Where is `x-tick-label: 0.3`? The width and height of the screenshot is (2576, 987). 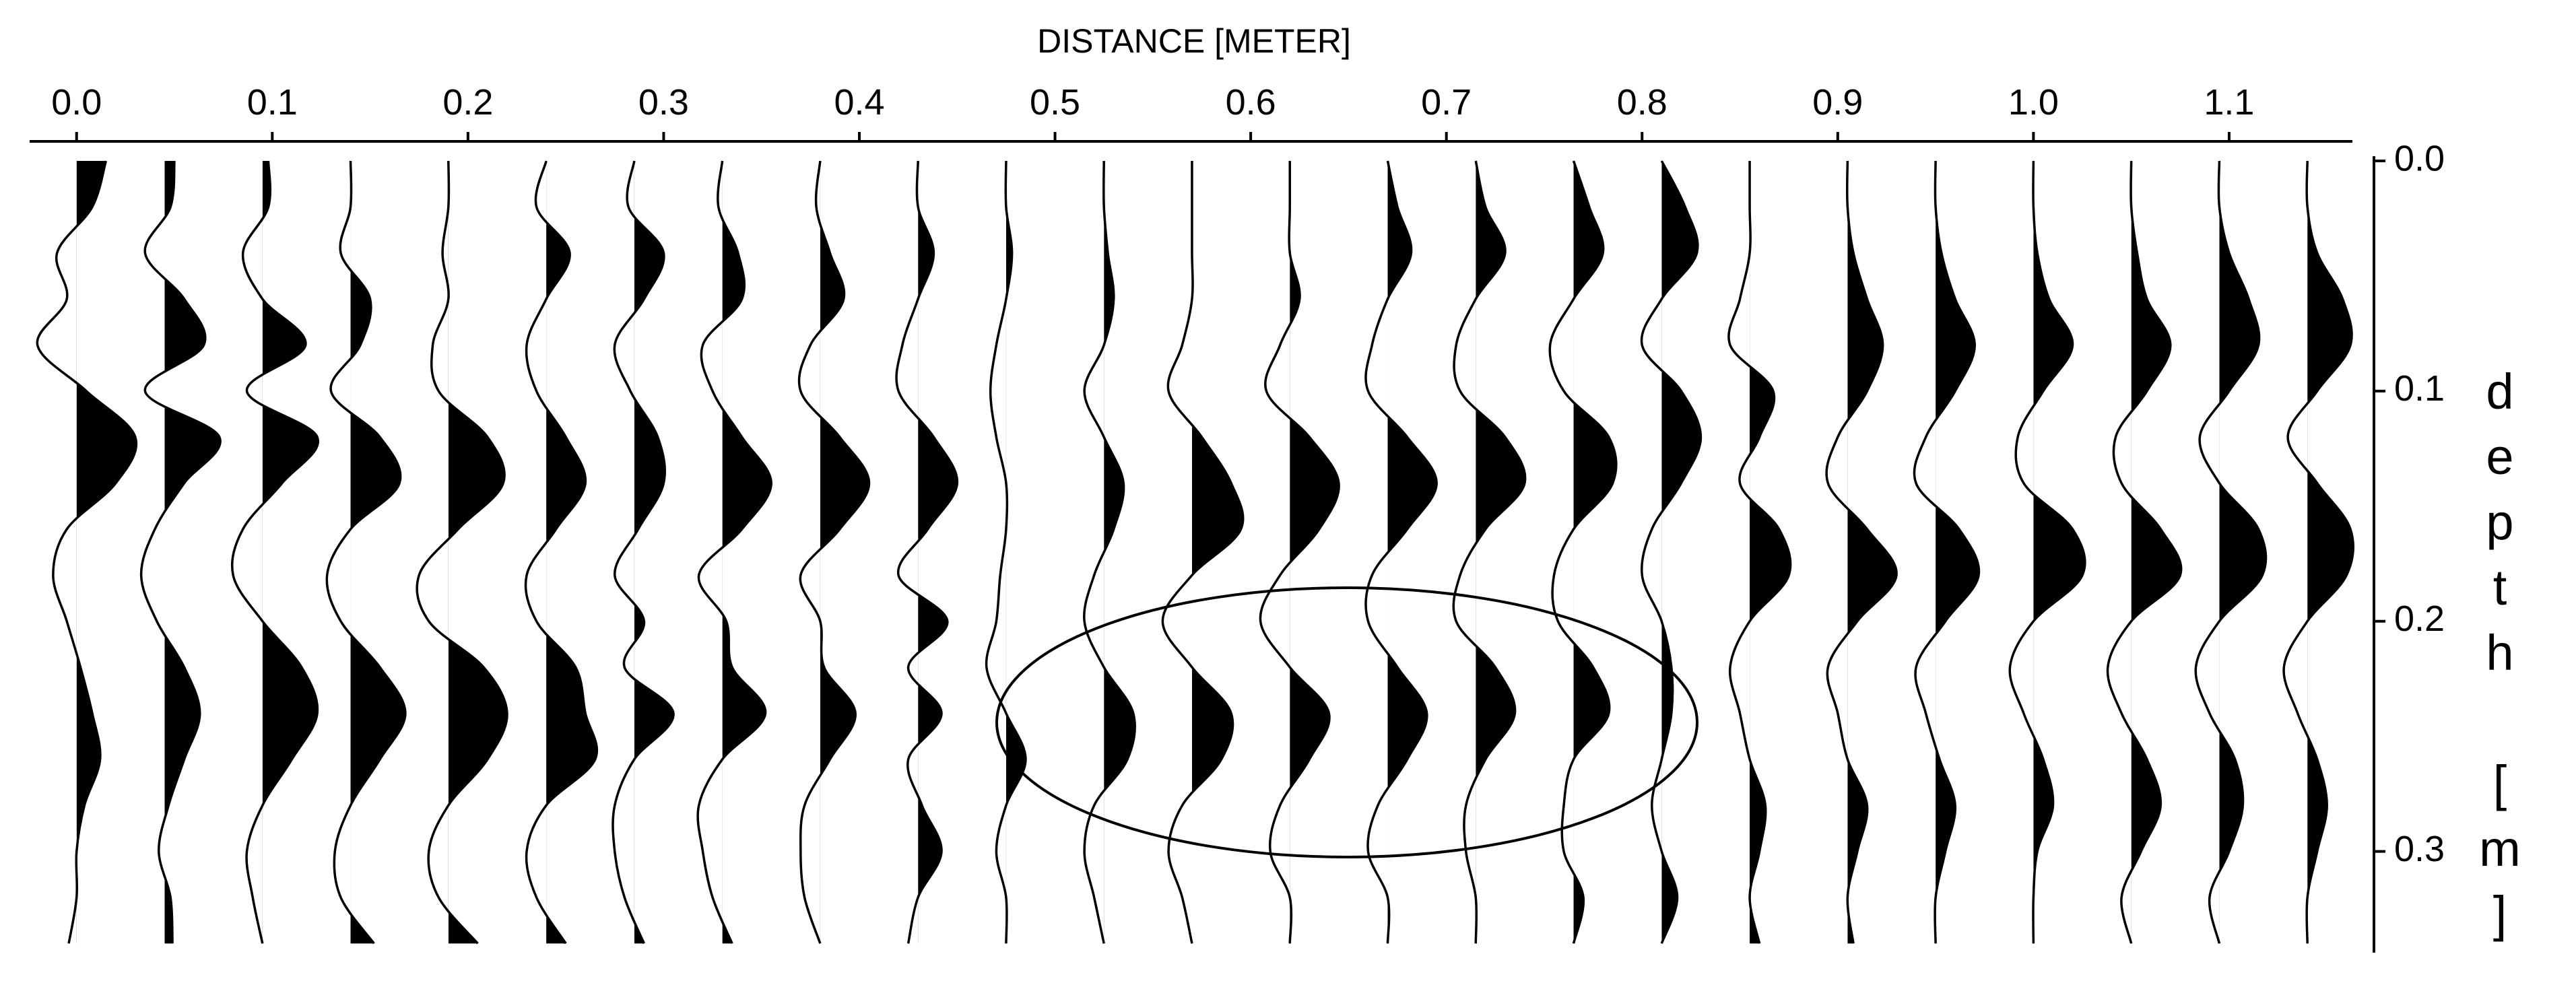
x-tick-label: 0.3 is located at coordinates (663, 102).